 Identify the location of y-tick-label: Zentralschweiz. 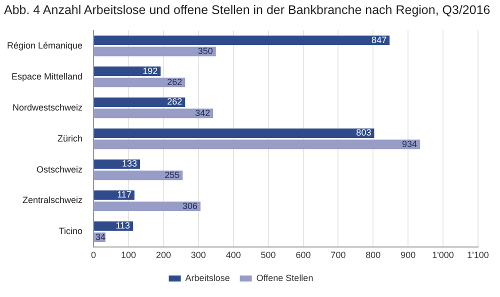
(53, 200).